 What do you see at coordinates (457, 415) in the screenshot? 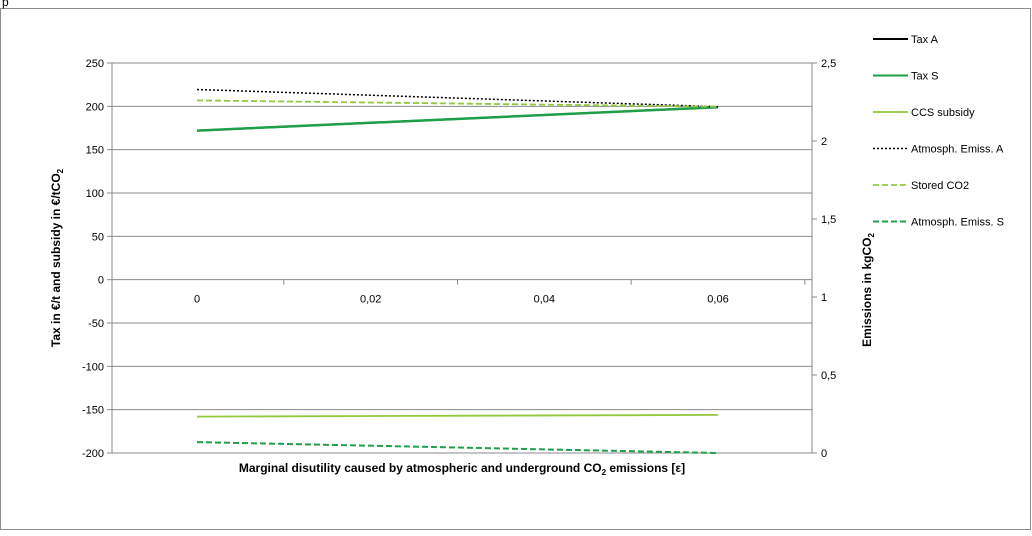
I see `series-line-ccs-subsidy` at bounding box center [457, 415].